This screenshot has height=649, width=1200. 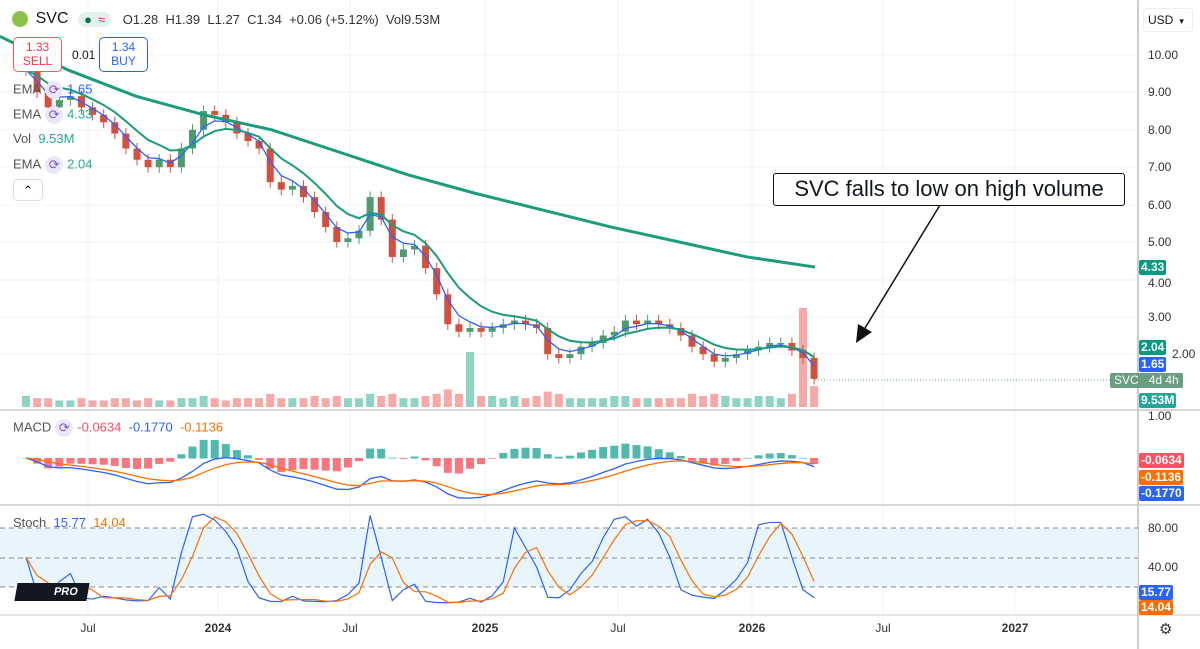 I want to click on sell-button: 1.33 SELL, so click(x=37, y=54).